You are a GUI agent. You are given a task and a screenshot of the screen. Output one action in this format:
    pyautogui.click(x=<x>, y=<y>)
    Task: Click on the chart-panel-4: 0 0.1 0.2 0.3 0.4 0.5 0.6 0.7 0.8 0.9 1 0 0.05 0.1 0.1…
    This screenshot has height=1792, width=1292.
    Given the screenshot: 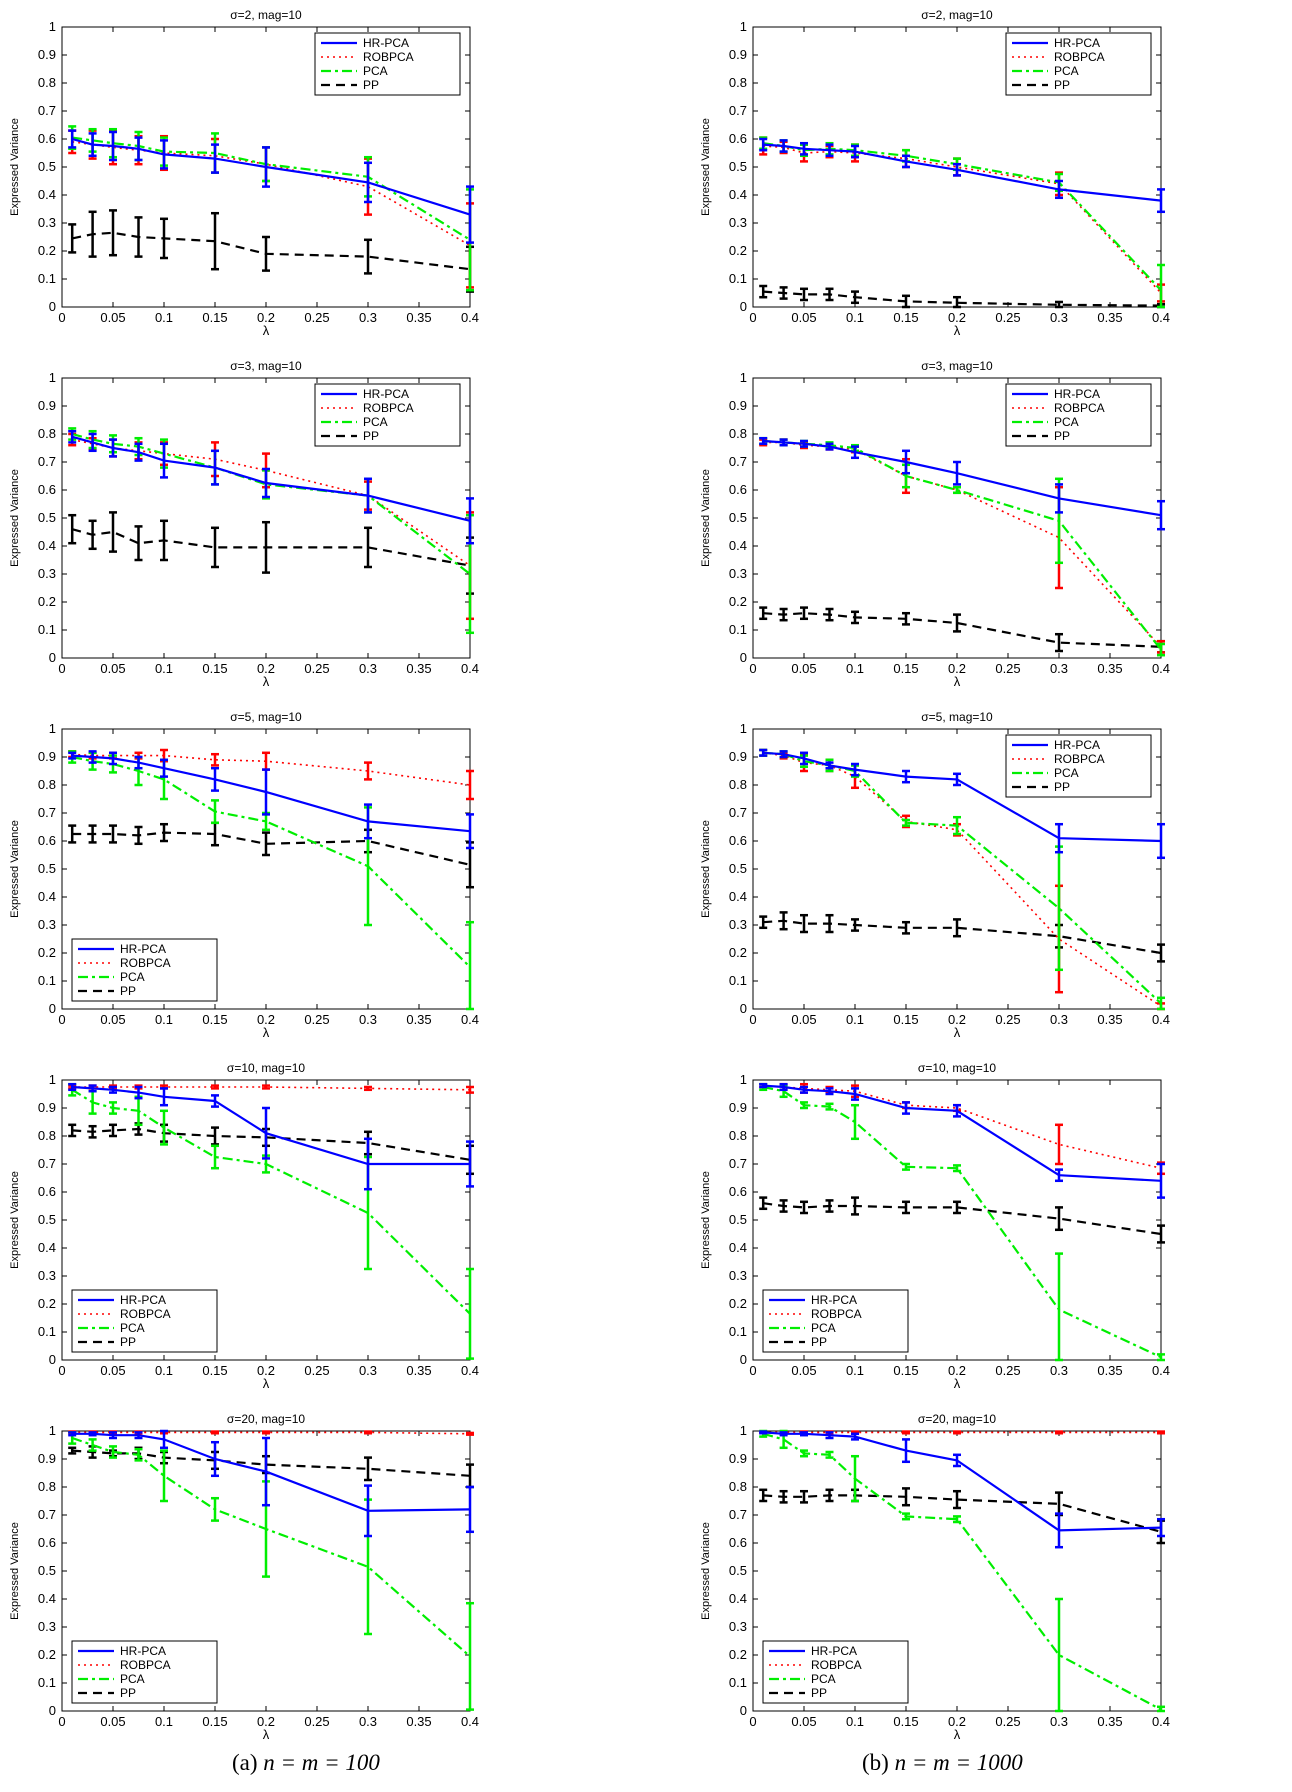 What is the action you would take?
    pyautogui.click(x=935, y=524)
    